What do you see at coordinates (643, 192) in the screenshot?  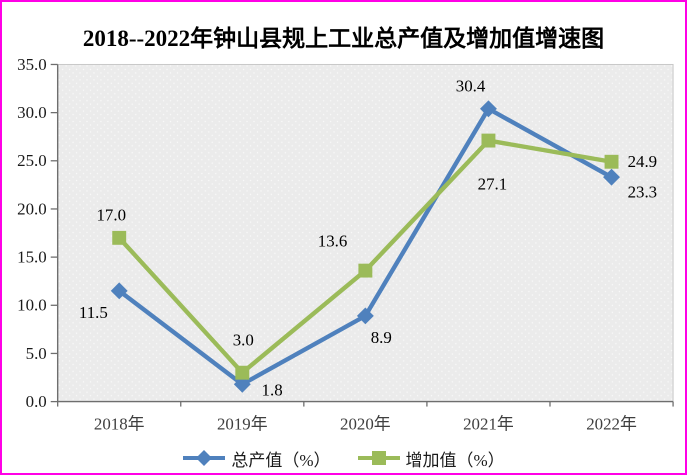 I see `data-point-label: 23.3` at bounding box center [643, 192].